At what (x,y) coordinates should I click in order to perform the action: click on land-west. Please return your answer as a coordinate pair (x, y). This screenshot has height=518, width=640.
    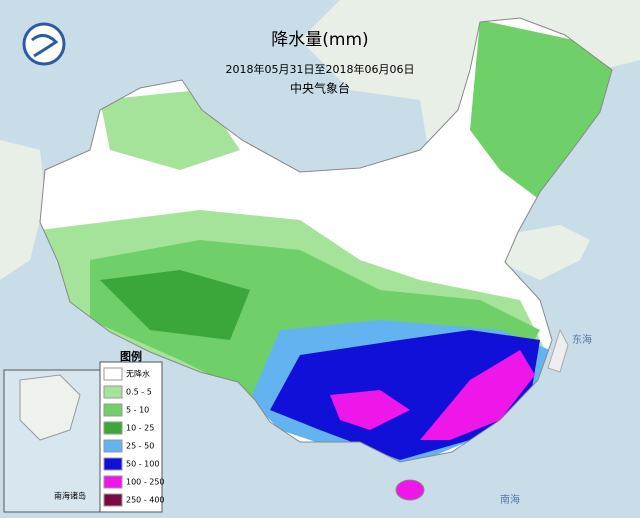
    Looking at the image, I should click on (22, 210).